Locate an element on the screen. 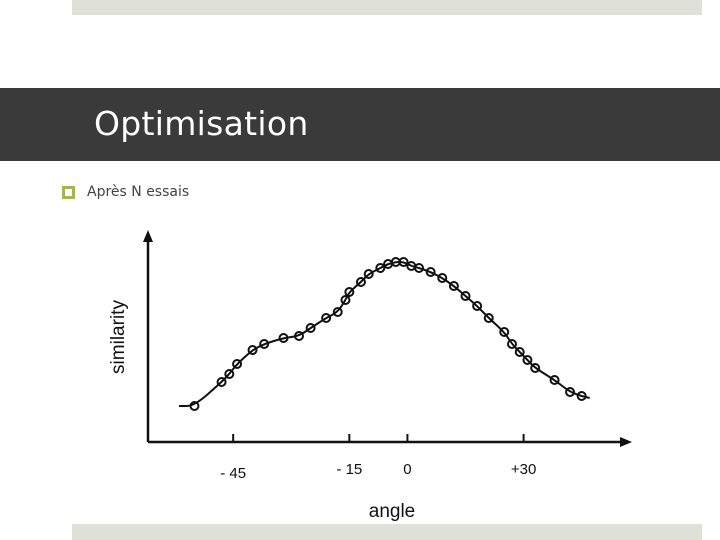 The width and height of the screenshot is (720, 540). bottom-strip is located at coordinates (387, 532).